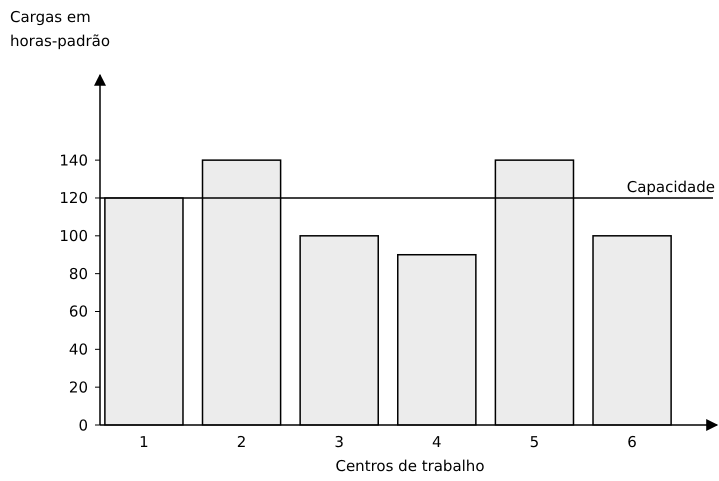  I want to click on y-tick-label: 20, so click(78, 387).